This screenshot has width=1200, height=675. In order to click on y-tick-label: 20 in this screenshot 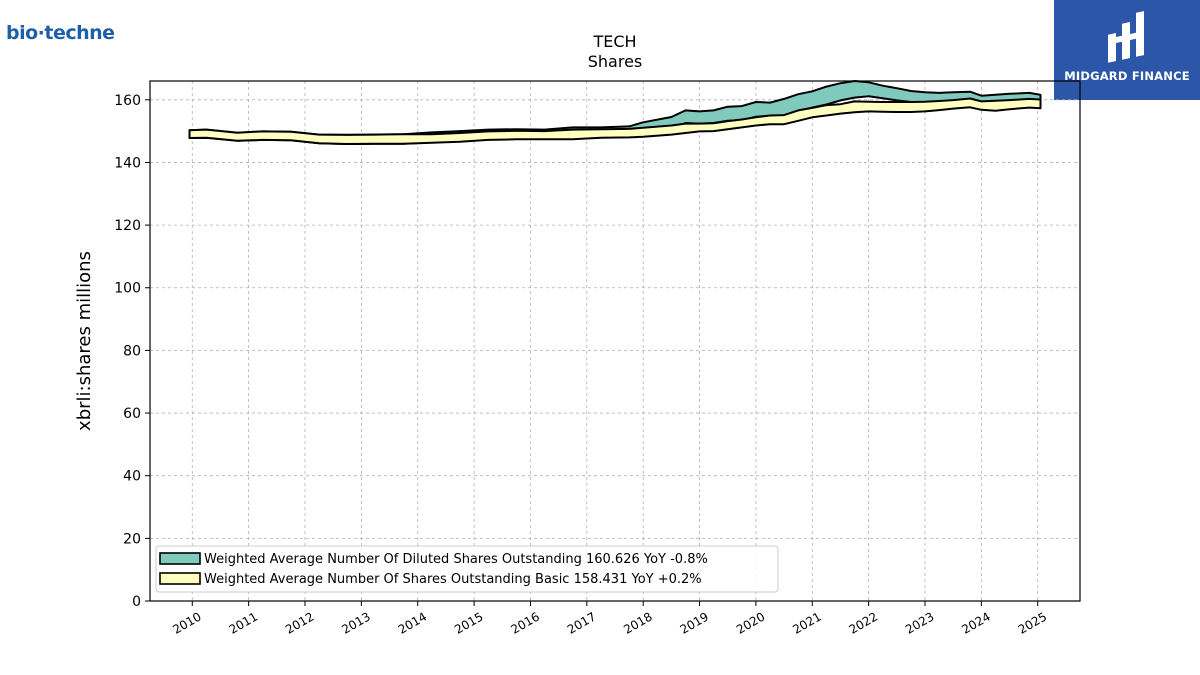, I will do `click(132, 539)`.